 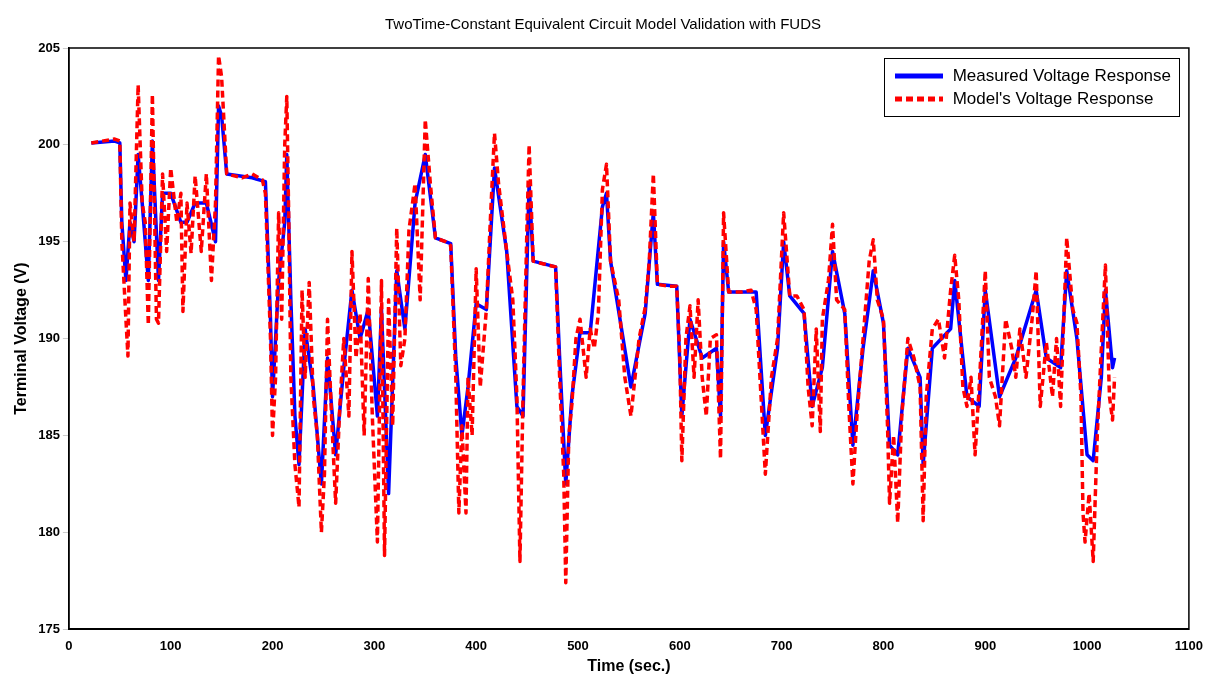 What do you see at coordinates (1087, 645) in the screenshot?
I see `x-tick-label: 1000` at bounding box center [1087, 645].